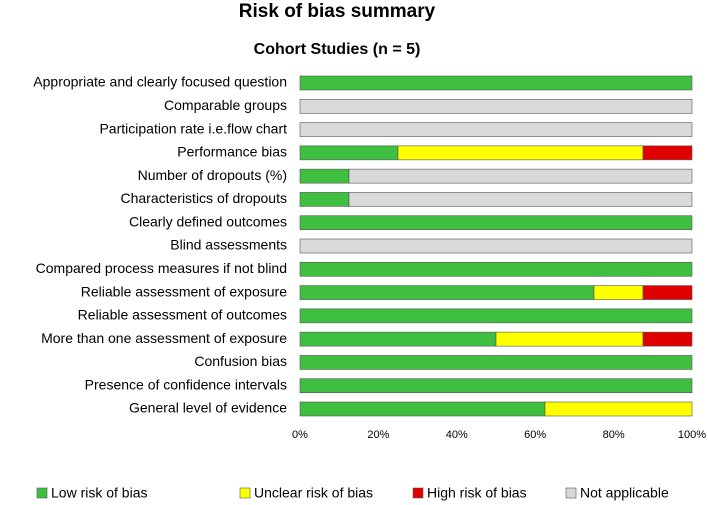  What do you see at coordinates (160, 82) in the screenshot?
I see `y-tick-label: Appropriate and clearly focused question` at bounding box center [160, 82].